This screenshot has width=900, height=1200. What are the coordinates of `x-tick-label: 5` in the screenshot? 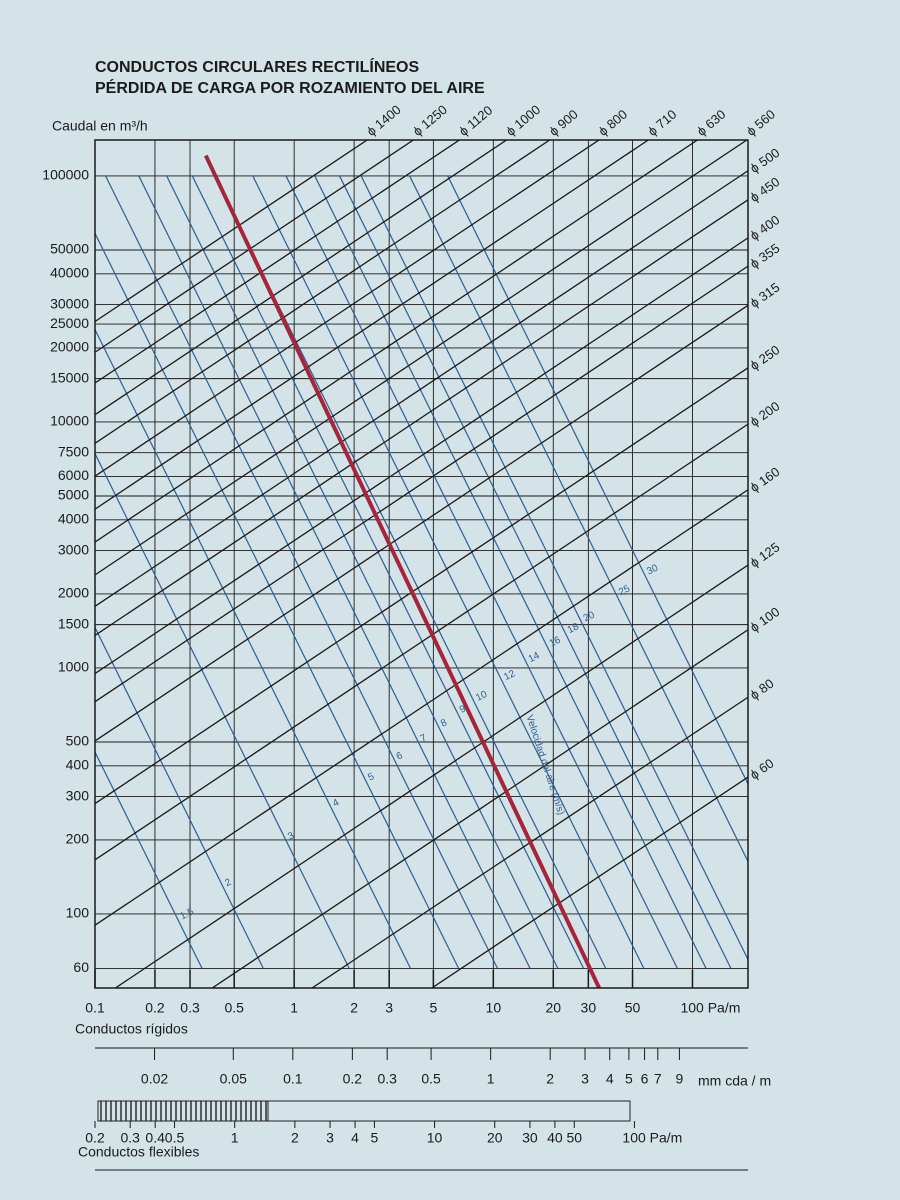 It's located at (433, 1008).